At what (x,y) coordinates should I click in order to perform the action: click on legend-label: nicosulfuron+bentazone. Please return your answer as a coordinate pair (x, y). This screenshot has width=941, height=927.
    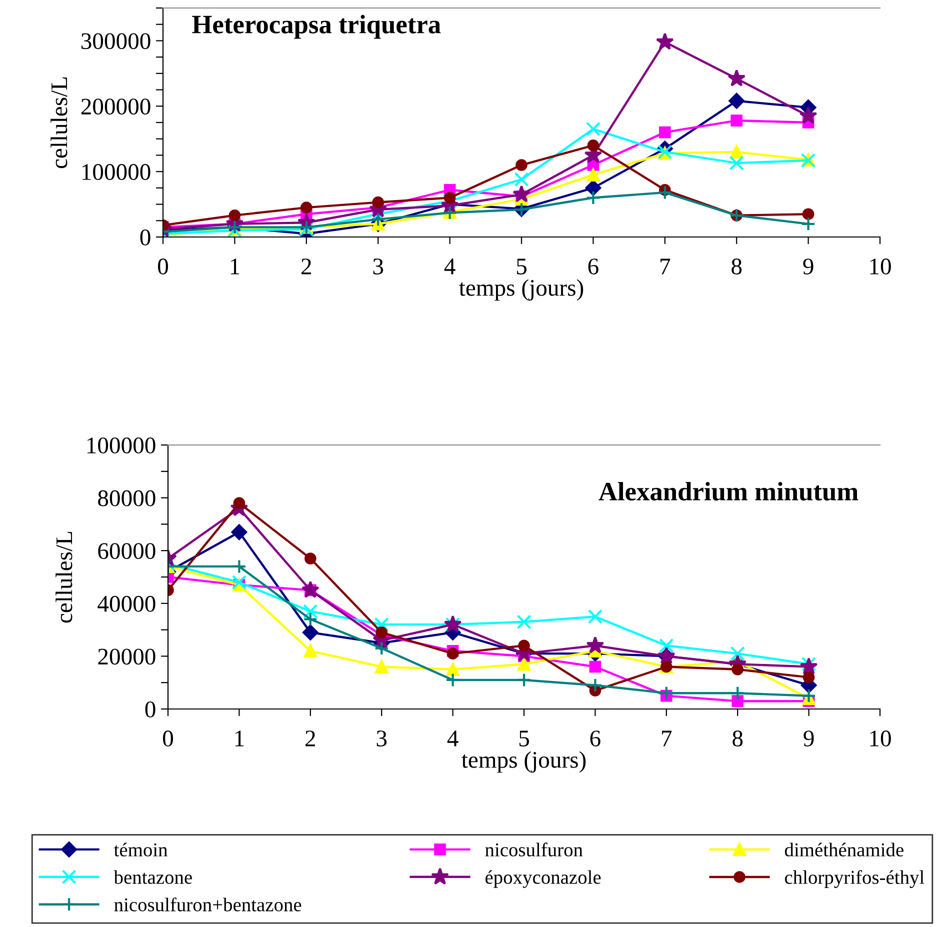
    Looking at the image, I should click on (208, 905).